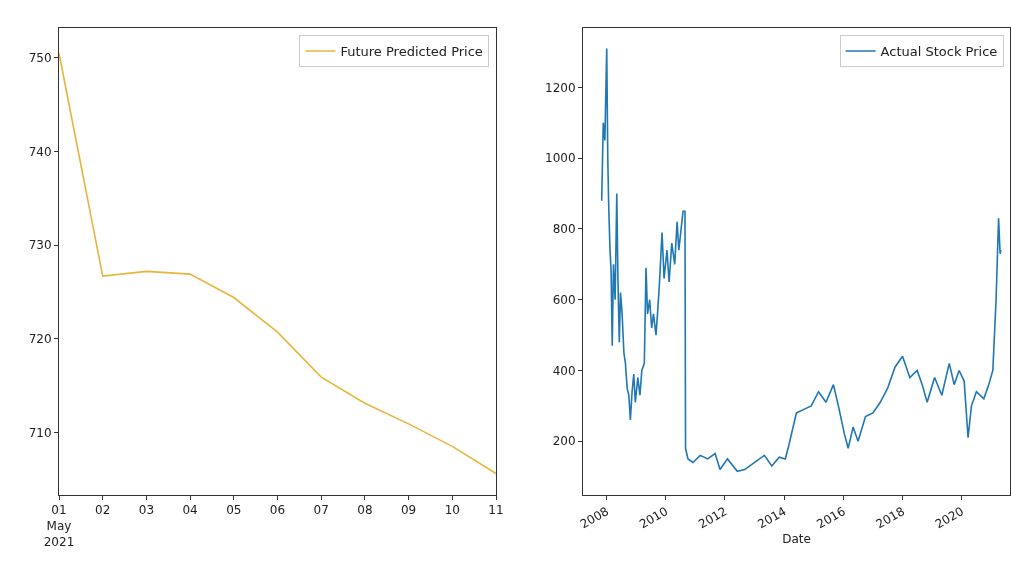 The width and height of the screenshot is (1011, 576). What do you see at coordinates (365, 510) in the screenshot?
I see `x-tick-label: 08` at bounding box center [365, 510].